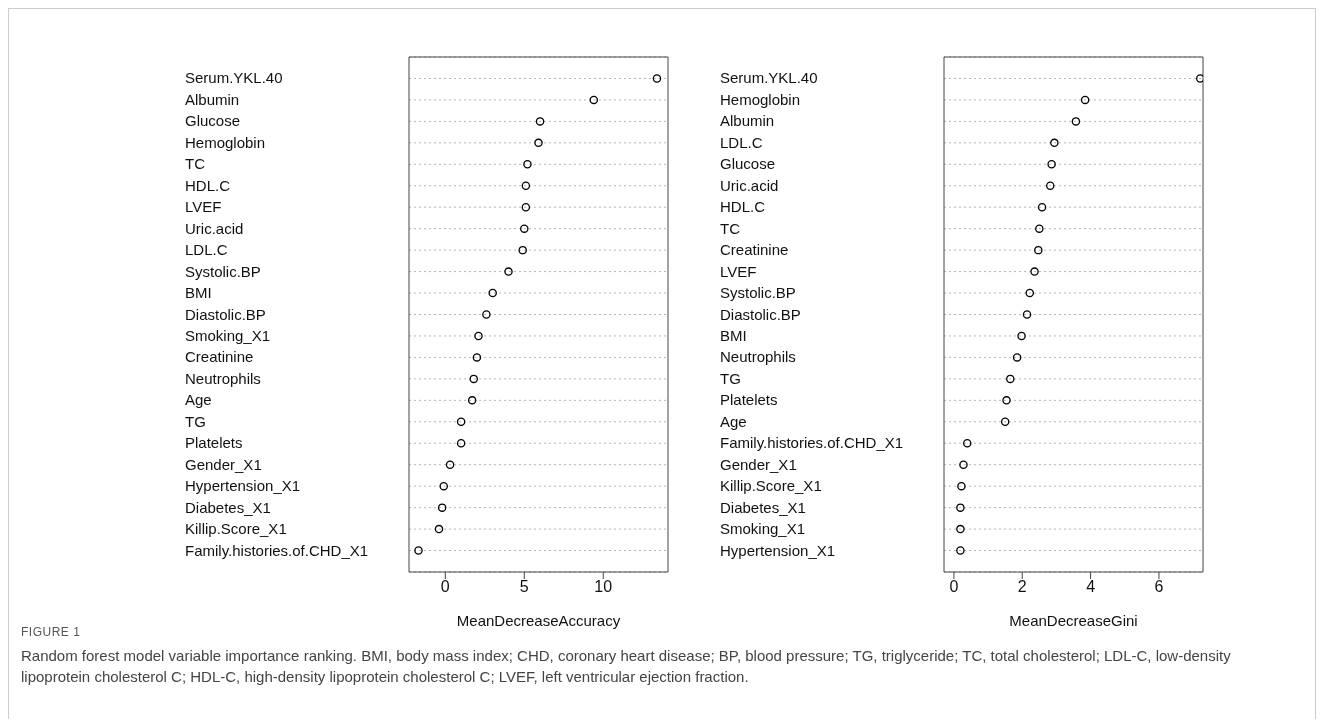  I want to click on y-tick-label: Uric.acid, so click(749, 185).